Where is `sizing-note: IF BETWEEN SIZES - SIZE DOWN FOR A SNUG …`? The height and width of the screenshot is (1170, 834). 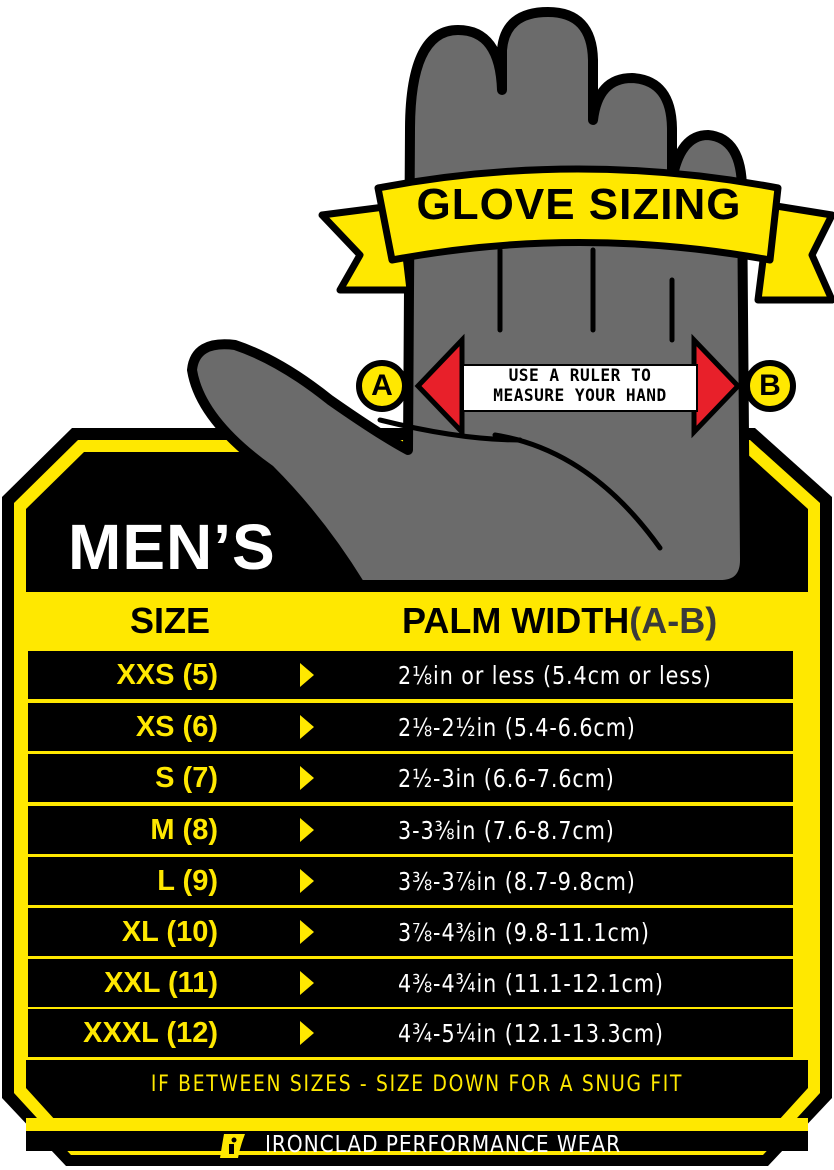 sizing-note: IF BETWEEN SIZES - SIZE DOWN FOR A SNUG … is located at coordinates (417, 1084).